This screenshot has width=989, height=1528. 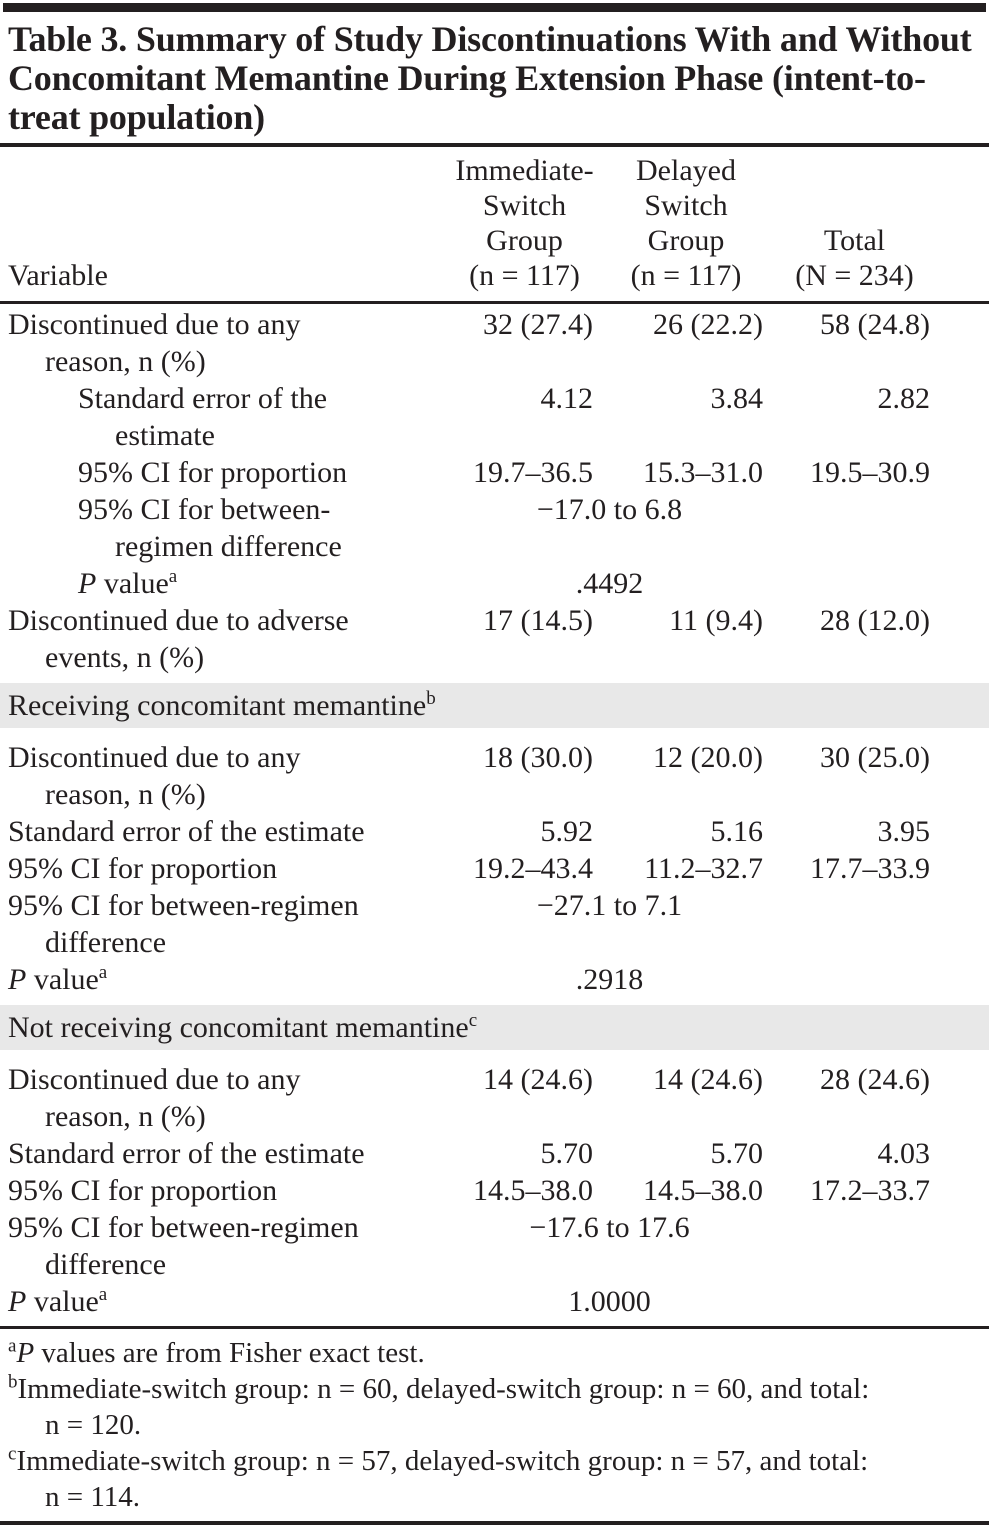 I want to click on cell-delayed-switch: 5.16, so click(x=737, y=831).